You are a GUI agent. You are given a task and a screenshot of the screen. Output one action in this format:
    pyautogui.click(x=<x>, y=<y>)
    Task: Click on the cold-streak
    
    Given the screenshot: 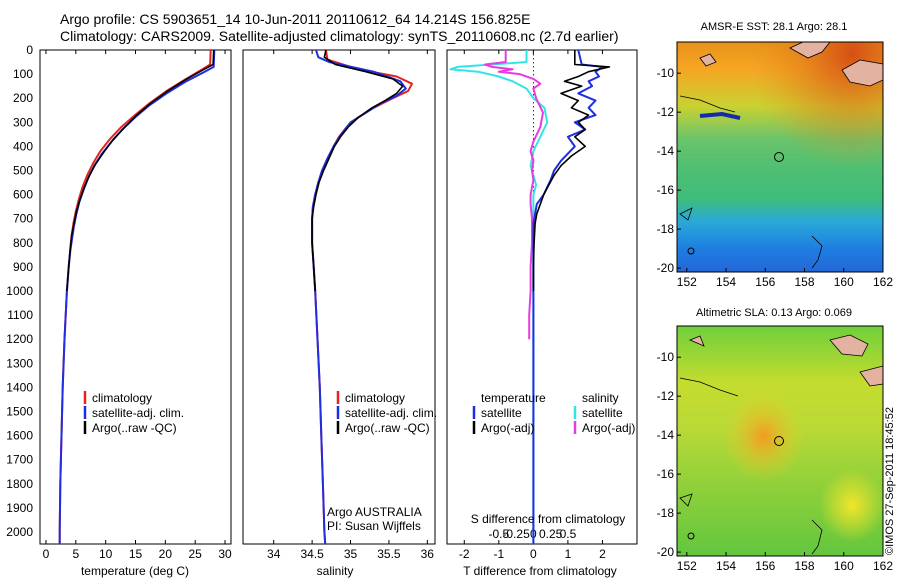 What is the action you would take?
    pyautogui.click(x=720, y=115)
    